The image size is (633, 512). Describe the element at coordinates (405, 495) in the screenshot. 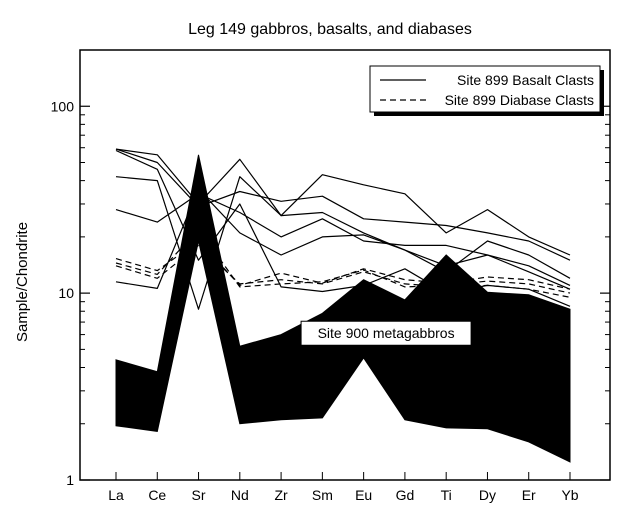

I see `x-tick-label-gd: Gd` at that location.